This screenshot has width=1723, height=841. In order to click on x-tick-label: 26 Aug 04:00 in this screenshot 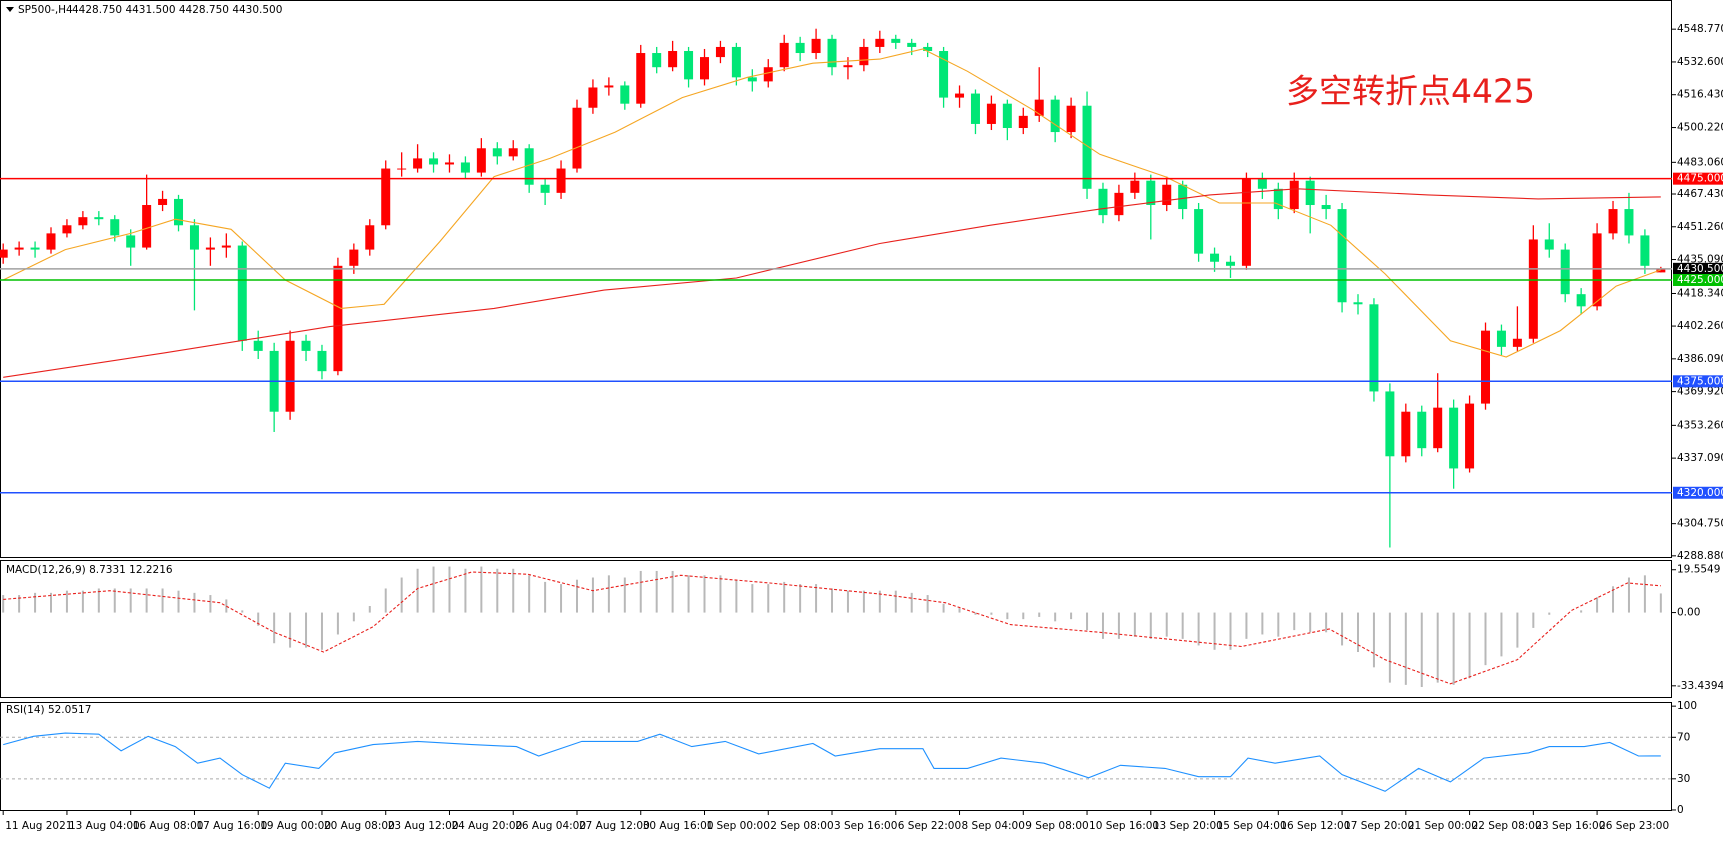, I will do `click(550, 826)`.